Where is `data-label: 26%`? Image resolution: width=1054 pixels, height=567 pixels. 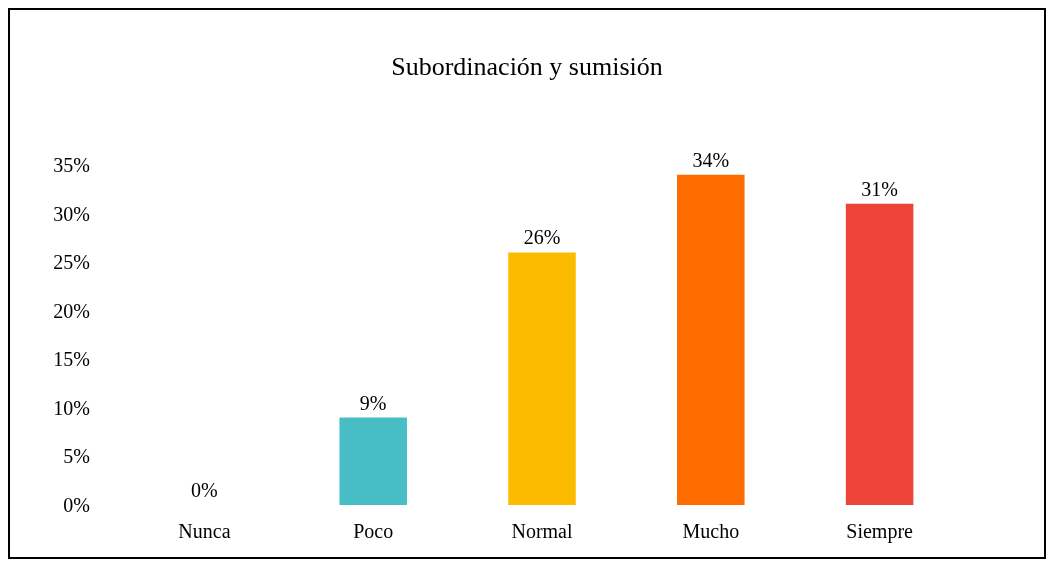 data-label: 26% is located at coordinates (542, 237).